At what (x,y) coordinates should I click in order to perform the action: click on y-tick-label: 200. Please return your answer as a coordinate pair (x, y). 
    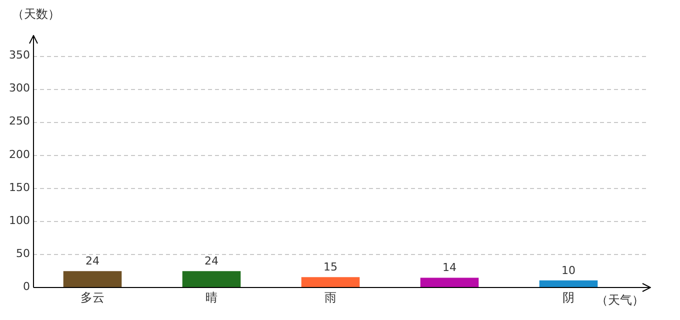
    Looking at the image, I should click on (19, 154).